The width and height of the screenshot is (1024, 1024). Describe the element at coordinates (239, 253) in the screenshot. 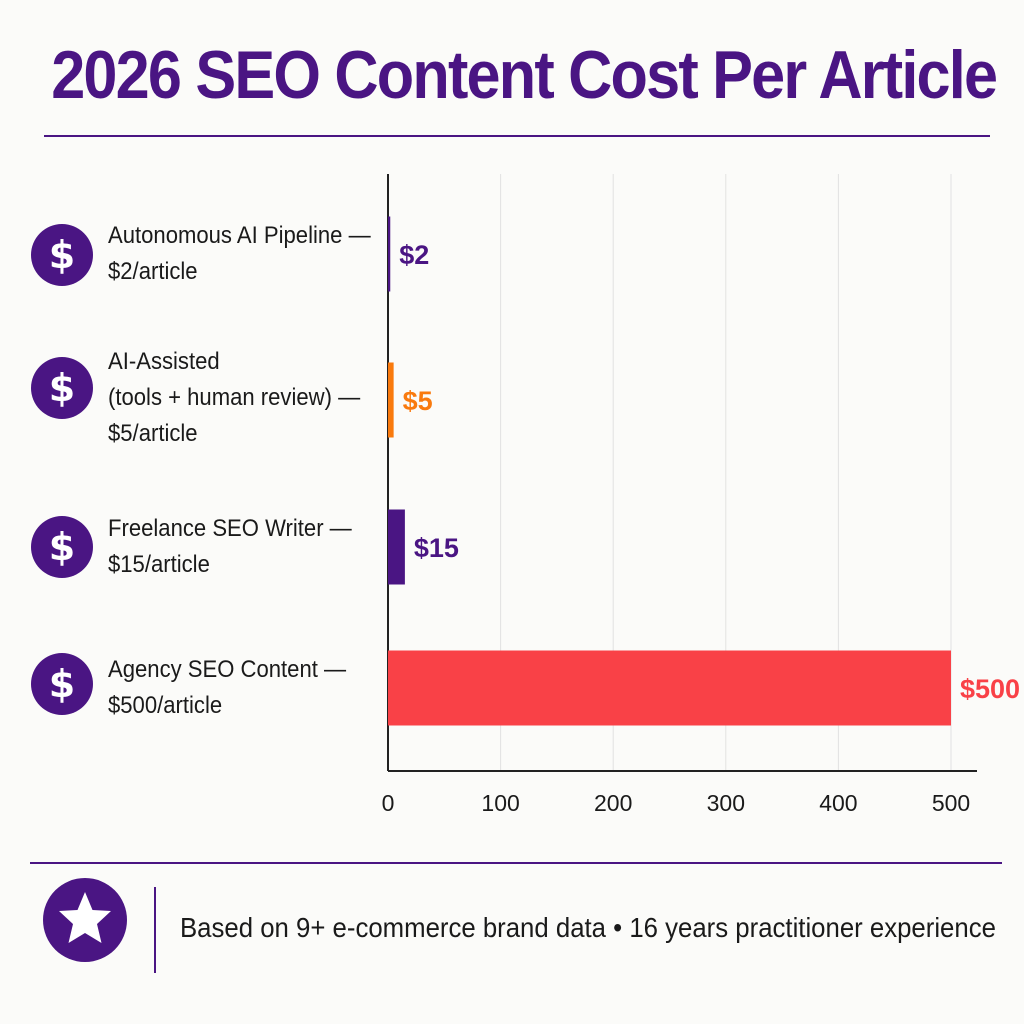

I see `category-label: Autonomous AI Pipeline — $2/article` at that location.